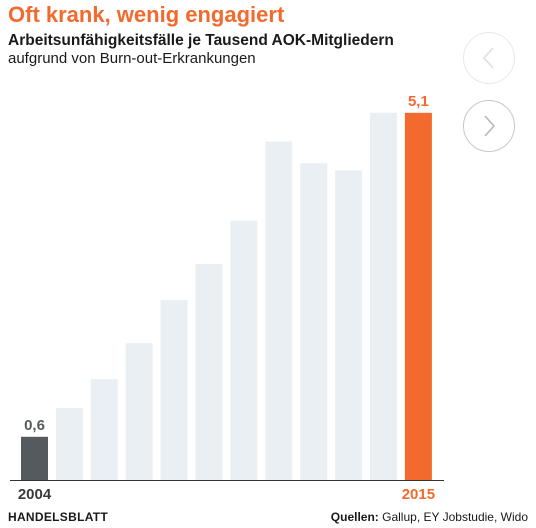 This screenshot has height=528, width=536. I want to click on bar-2012, so click(314, 321).